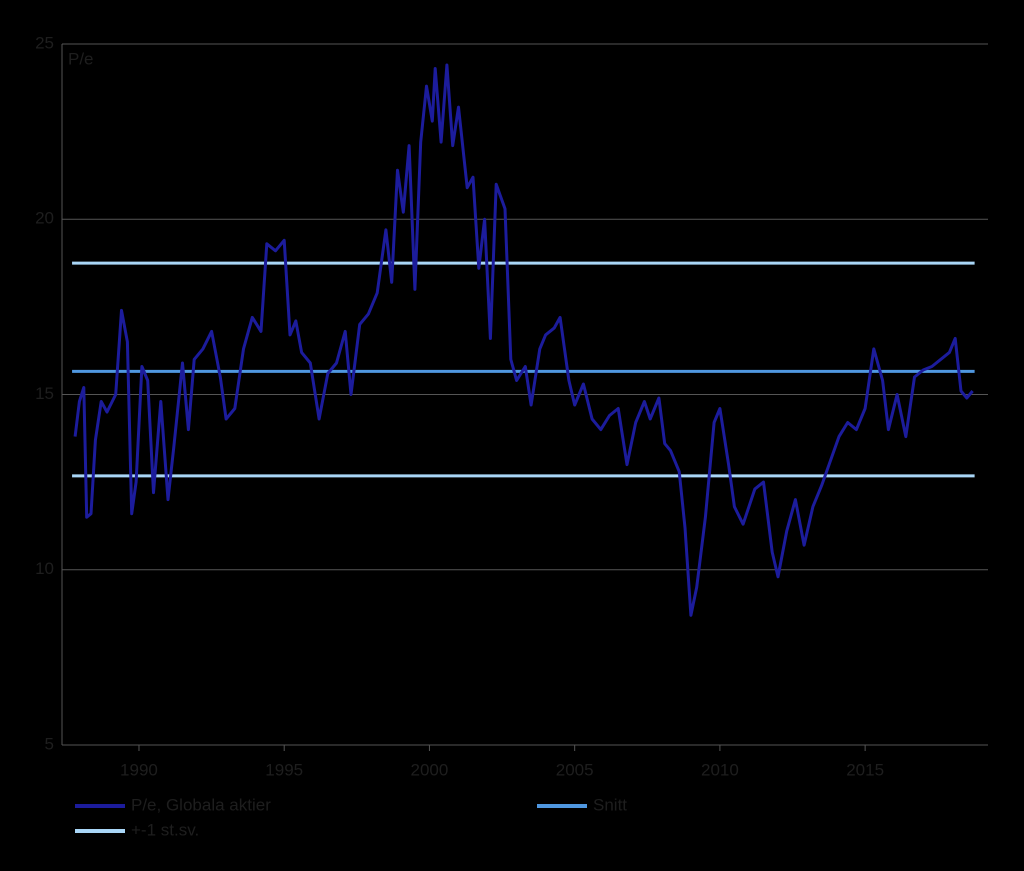 The width and height of the screenshot is (1024, 871). Describe the element at coordinates (575, 769) in the screenshot. I see `x-tick-label: 2005` at that location.